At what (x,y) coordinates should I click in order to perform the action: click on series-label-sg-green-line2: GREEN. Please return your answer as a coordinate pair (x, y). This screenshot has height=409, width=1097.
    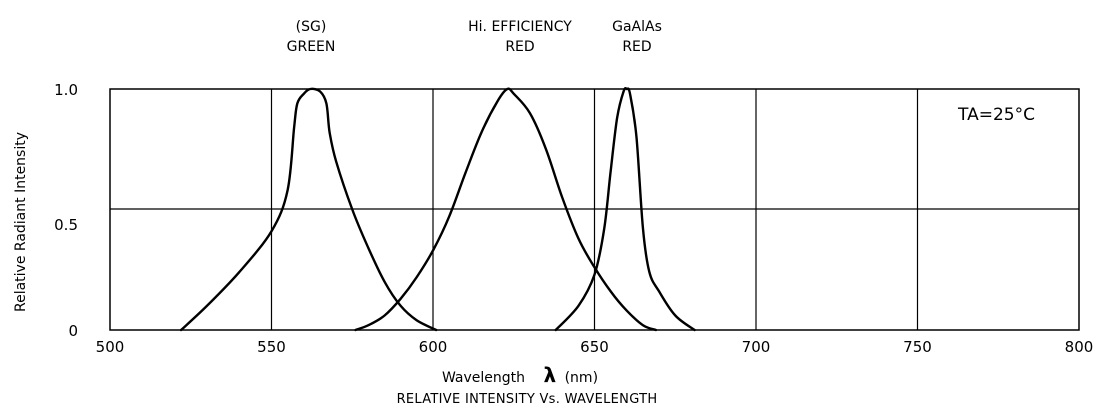
    Looking at the image, I should click on (311, 47).